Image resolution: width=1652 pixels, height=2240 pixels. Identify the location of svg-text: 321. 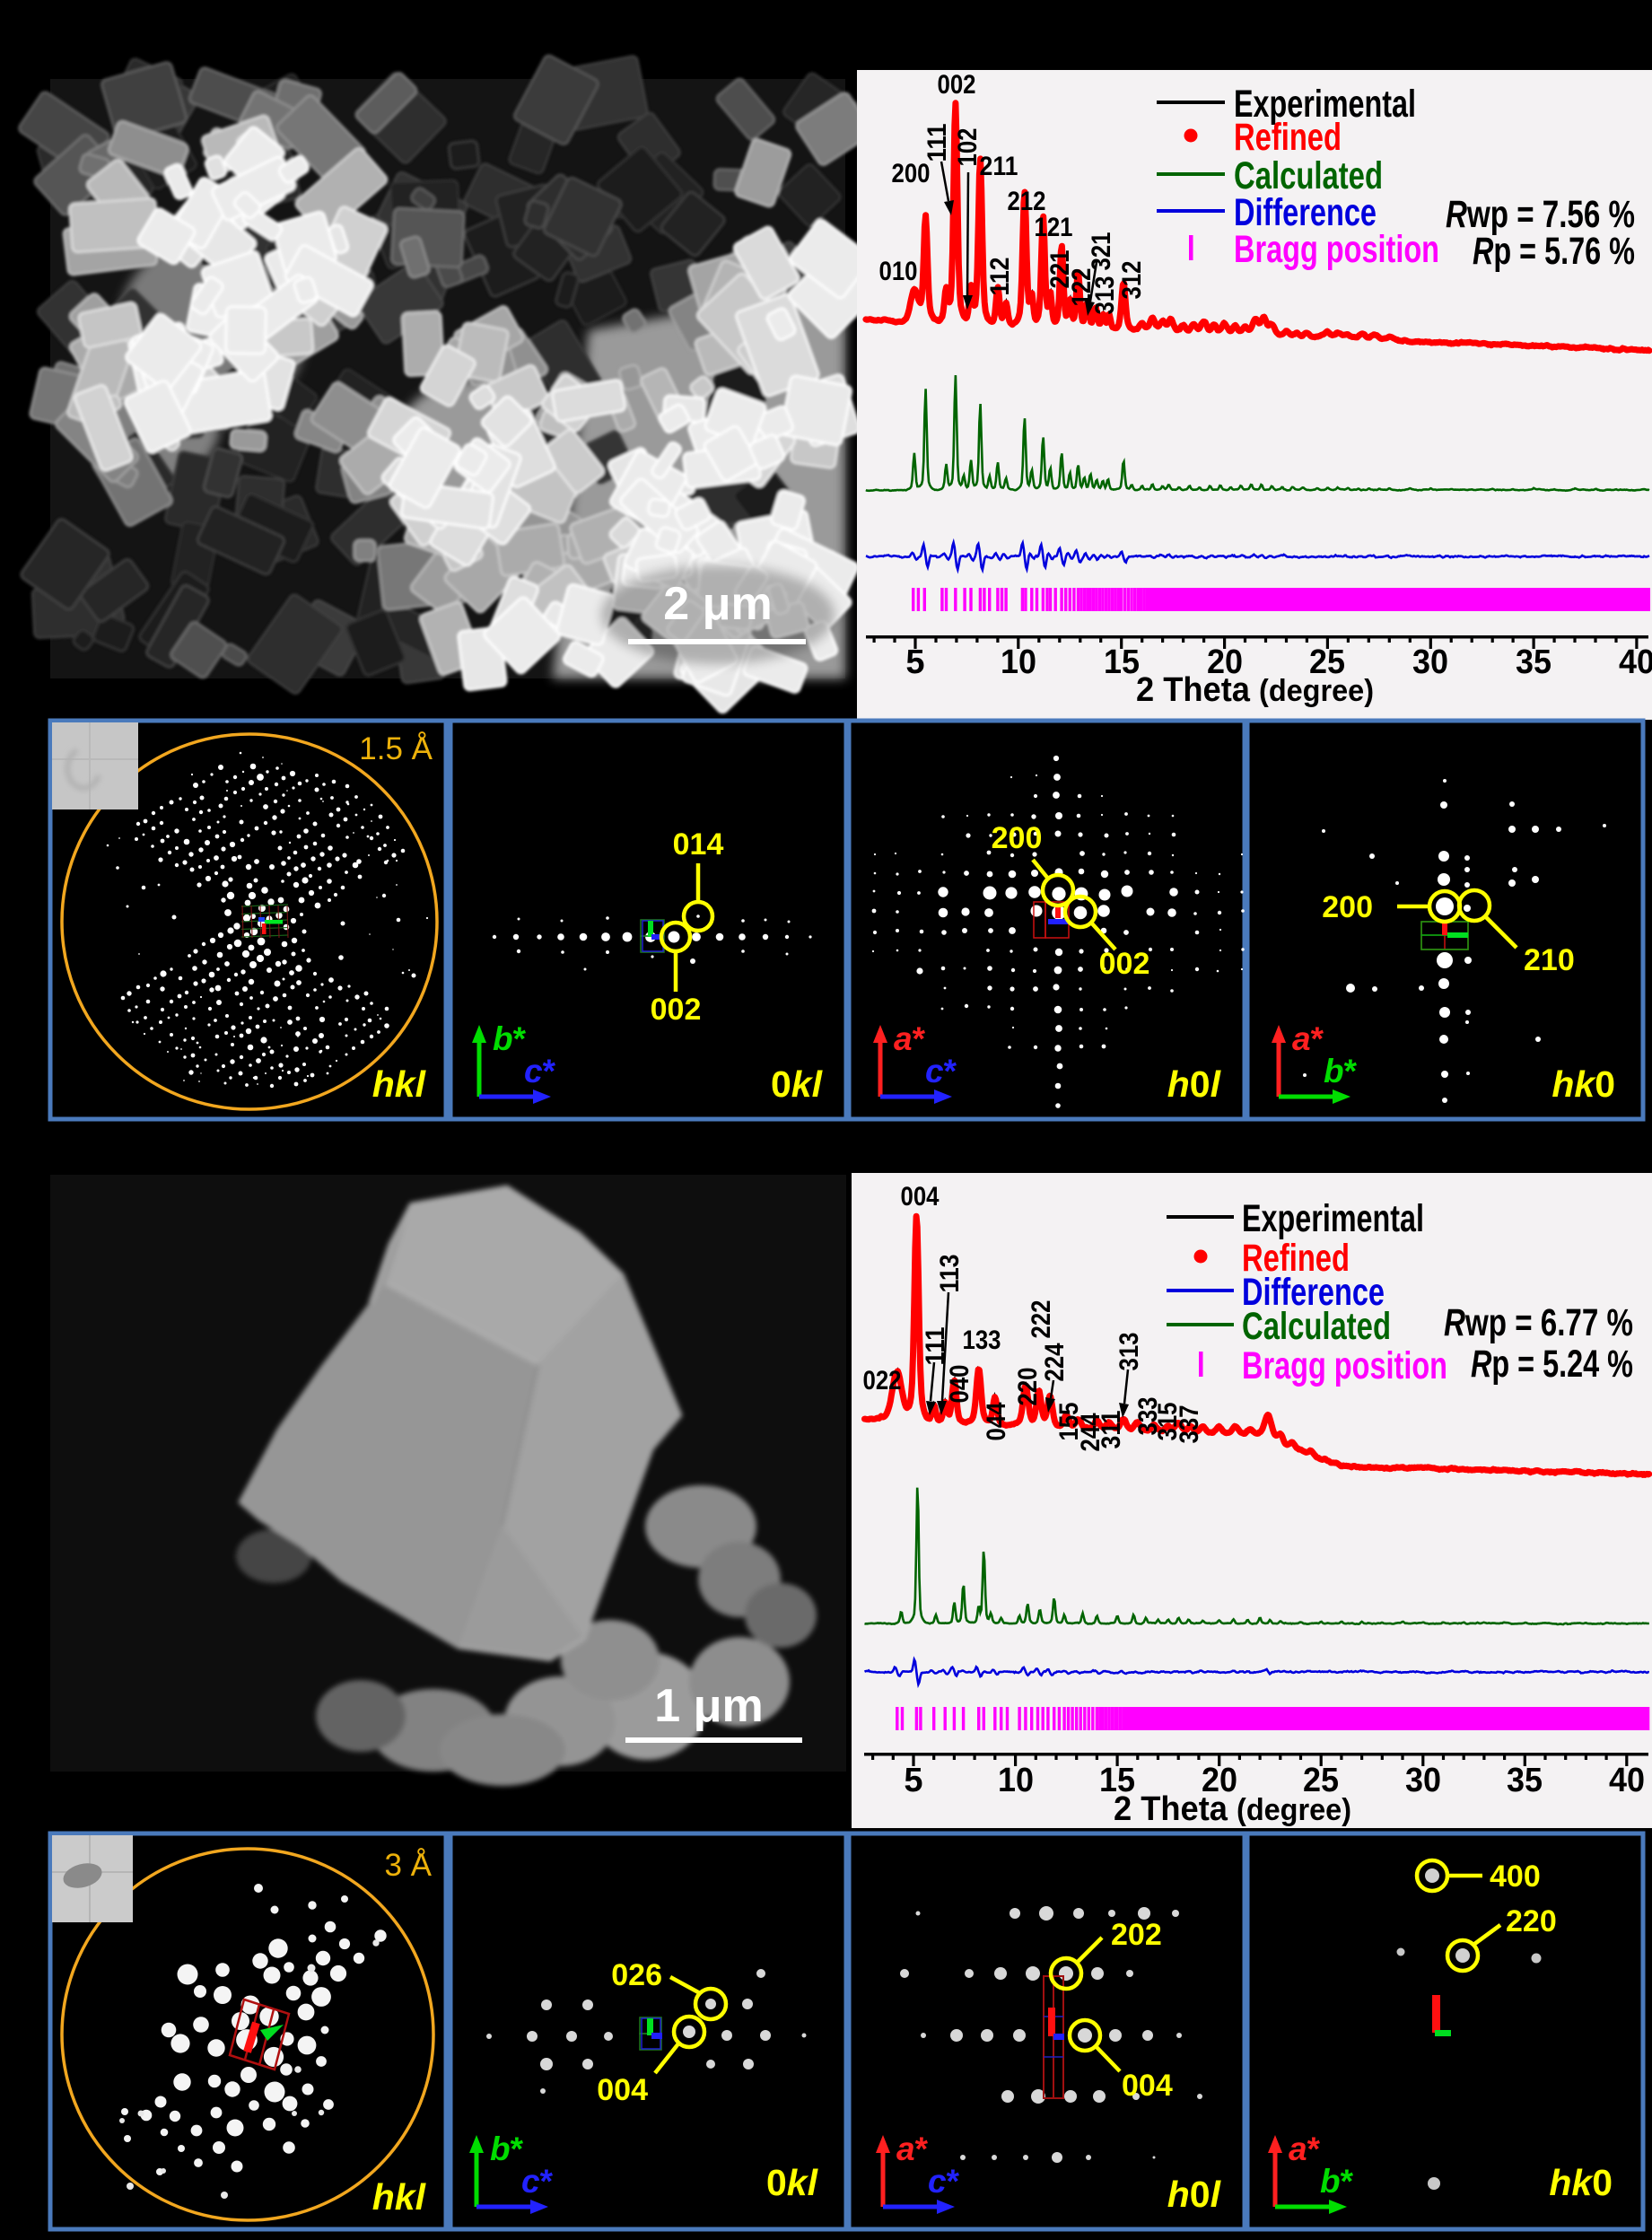
(1101, 251).